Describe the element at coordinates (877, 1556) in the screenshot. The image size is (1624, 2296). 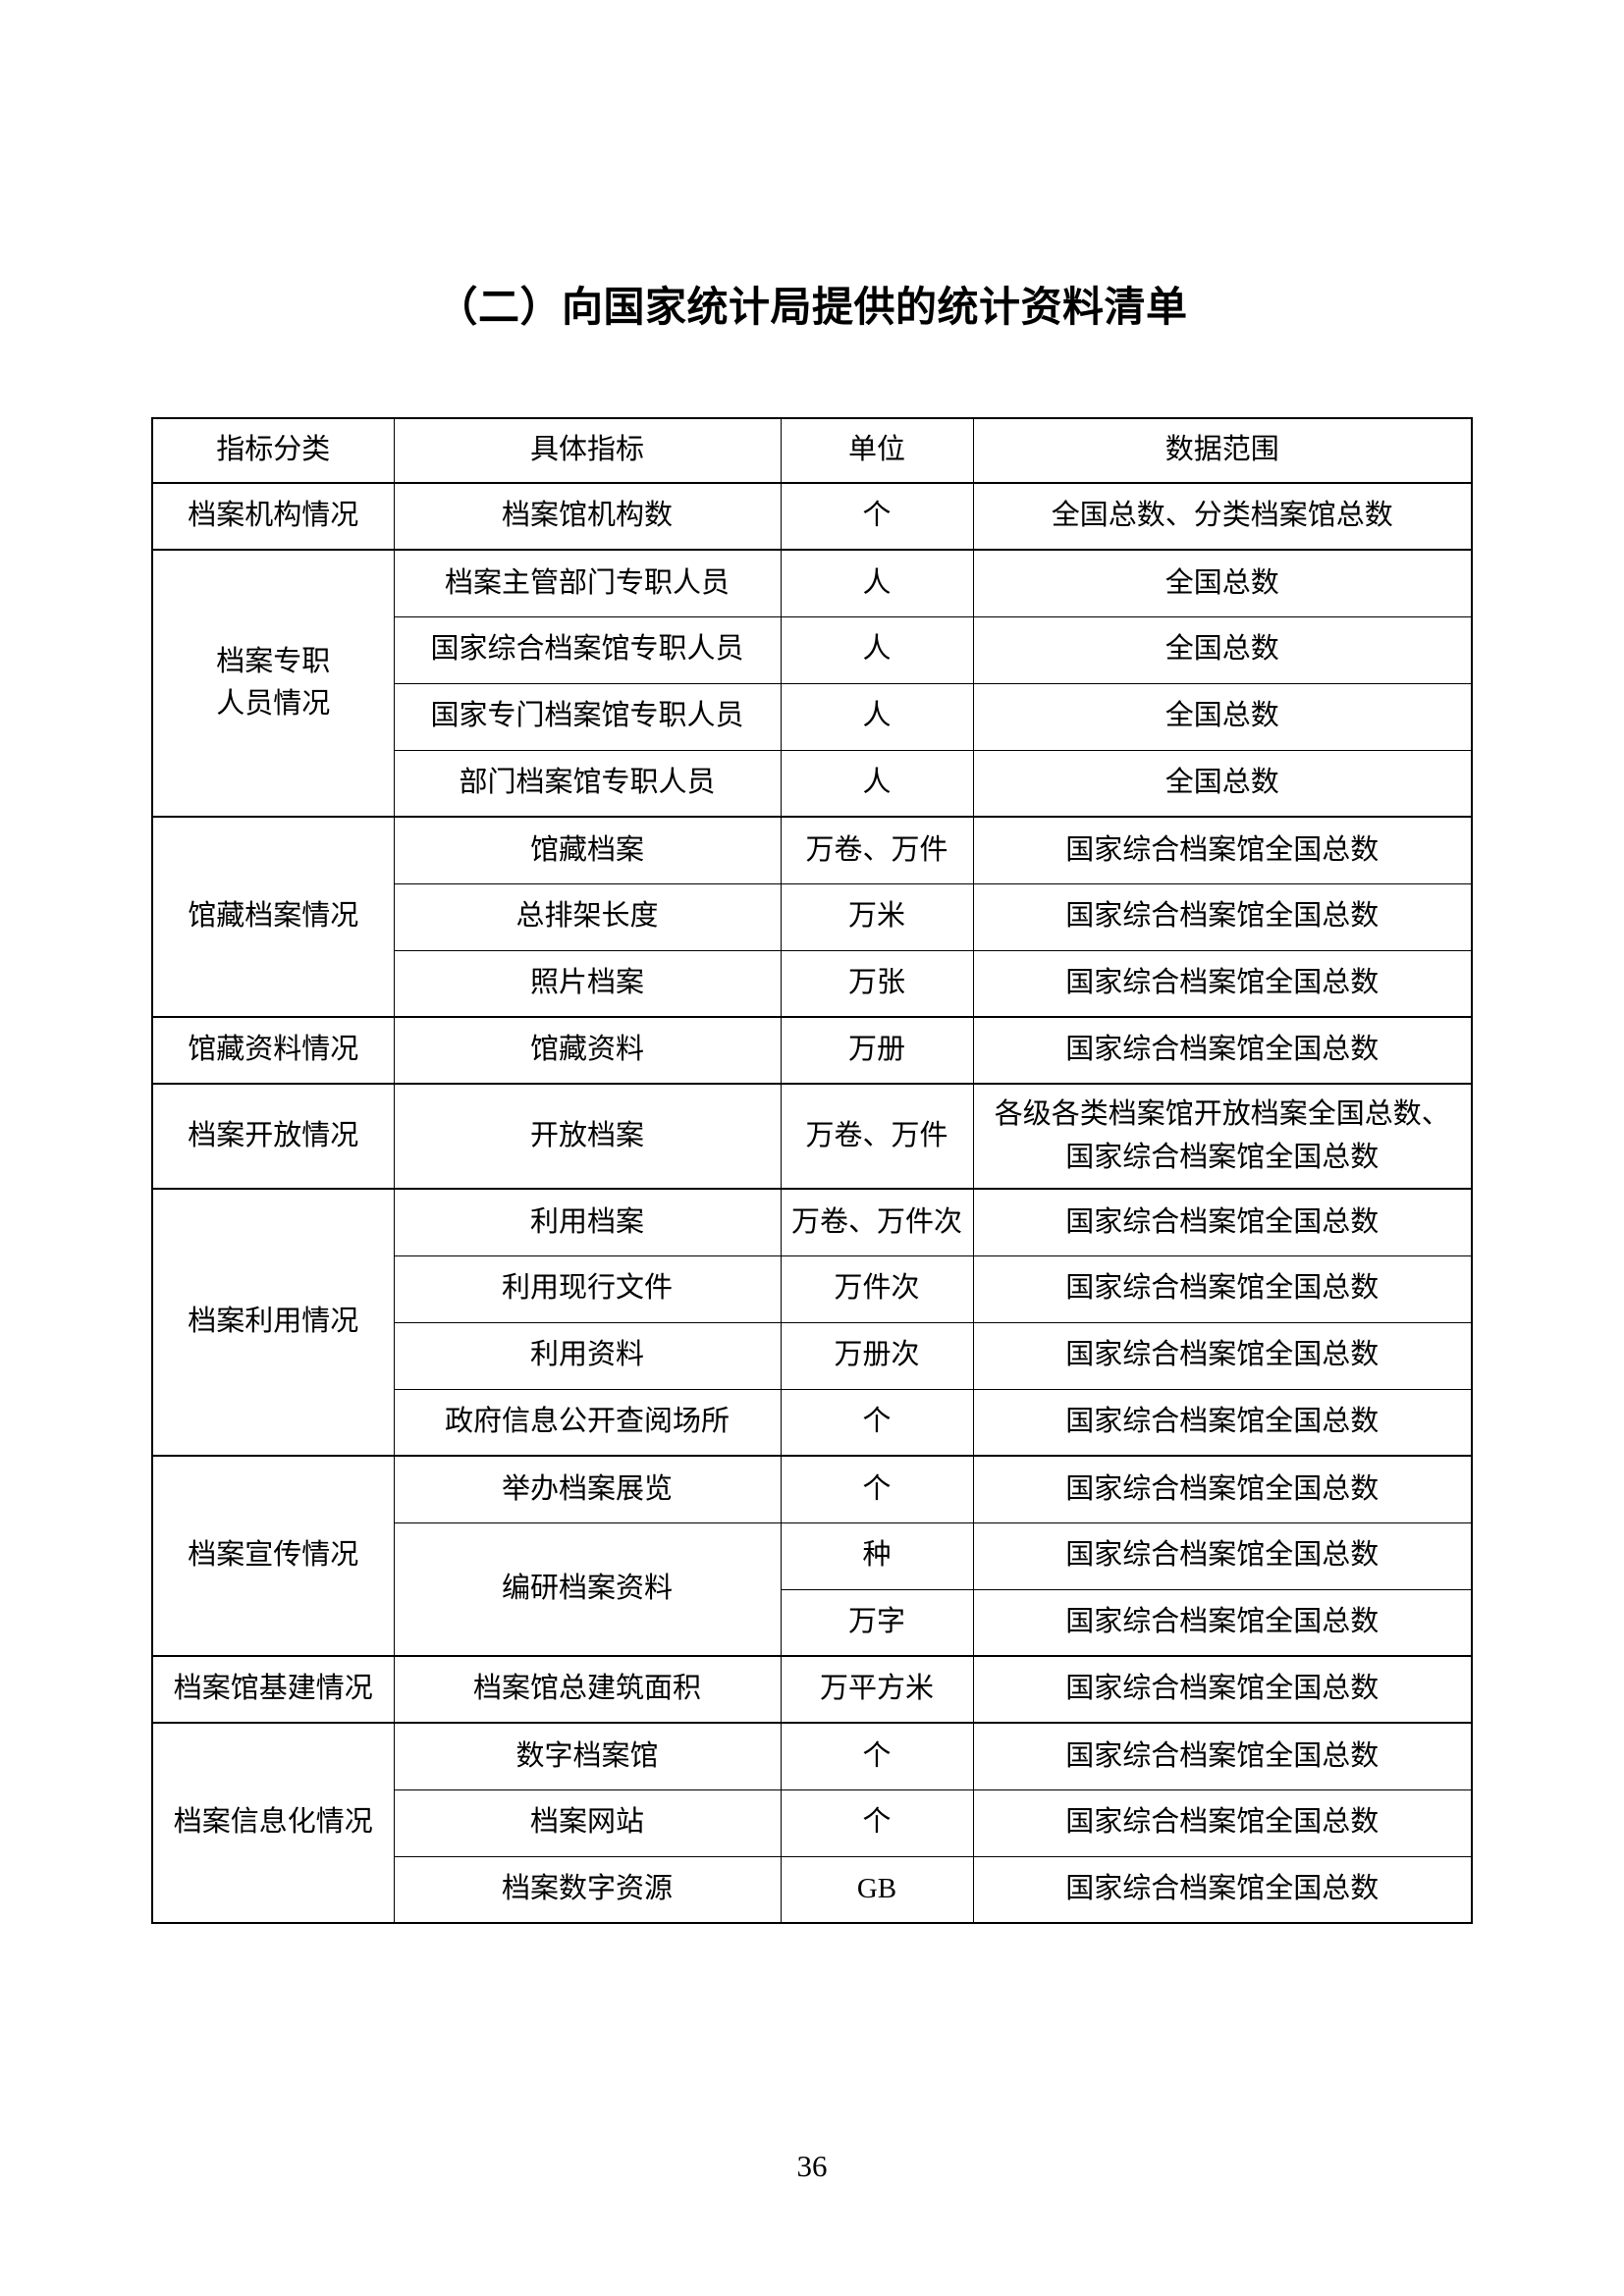
I see `unit-cell: 种` at that location.